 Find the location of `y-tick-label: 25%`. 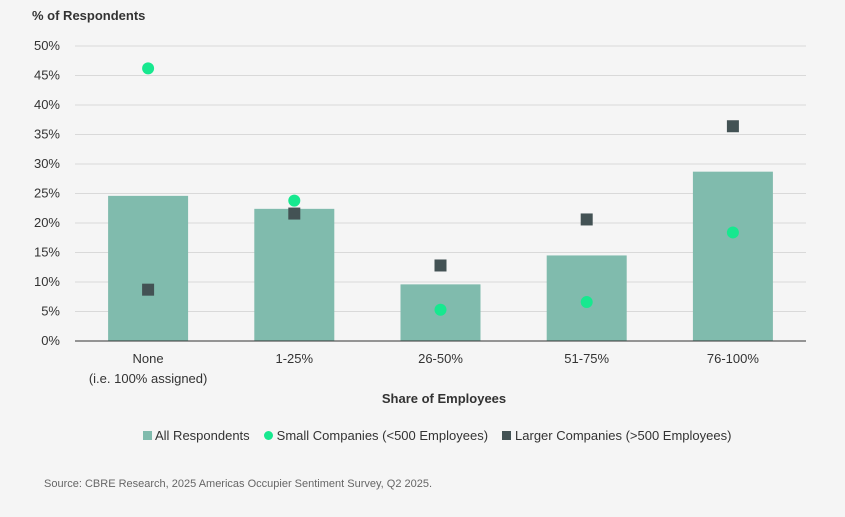

y-tick-label: 25% is located at coordinates (47, 193).